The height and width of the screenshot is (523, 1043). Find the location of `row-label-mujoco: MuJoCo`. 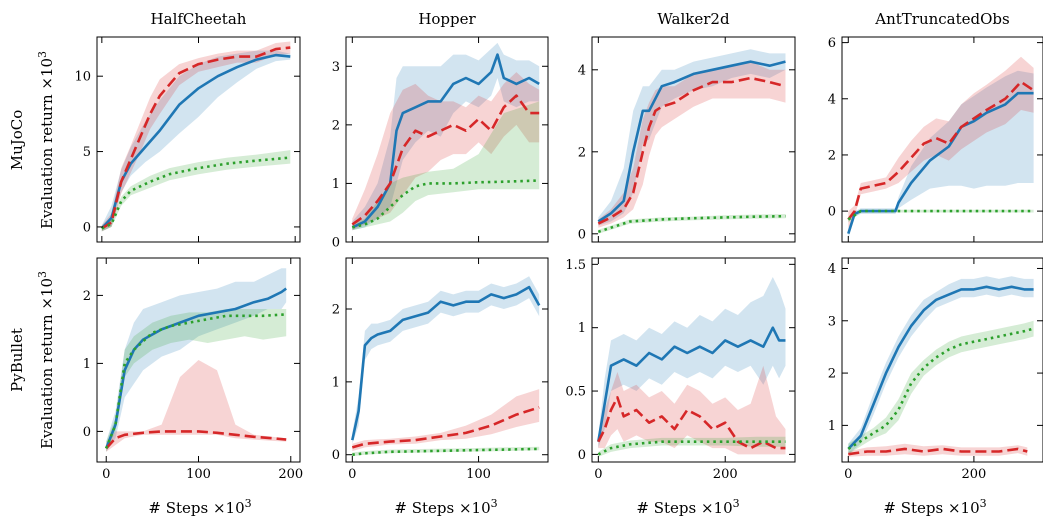

row-label-mujoco: MuJoCo is located at coordinates (17, 140).